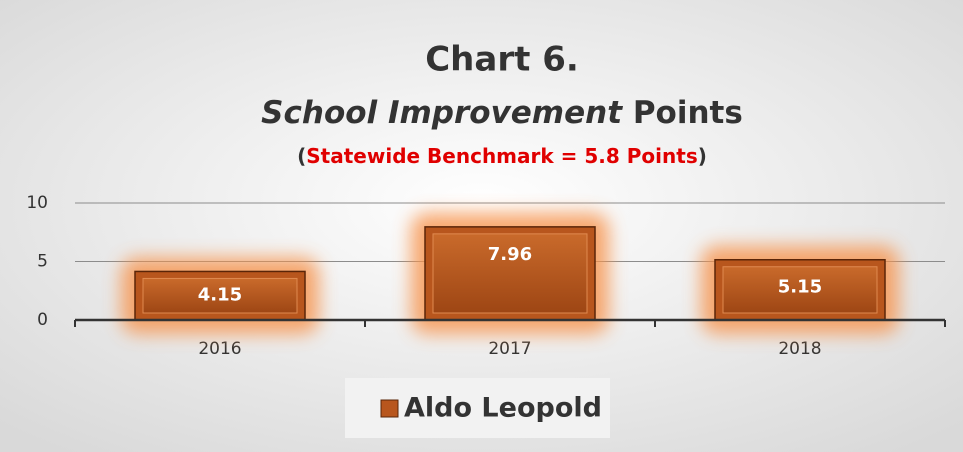  What do you see at coordinates (219, 349) in the screenshot?
I see `x-tick-label: 2016` at bounding box center [219, 349].